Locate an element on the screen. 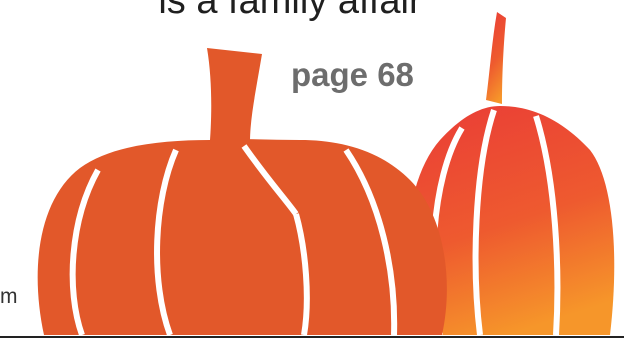  left-pumpkin-stem is located at coordinates (234, 95).